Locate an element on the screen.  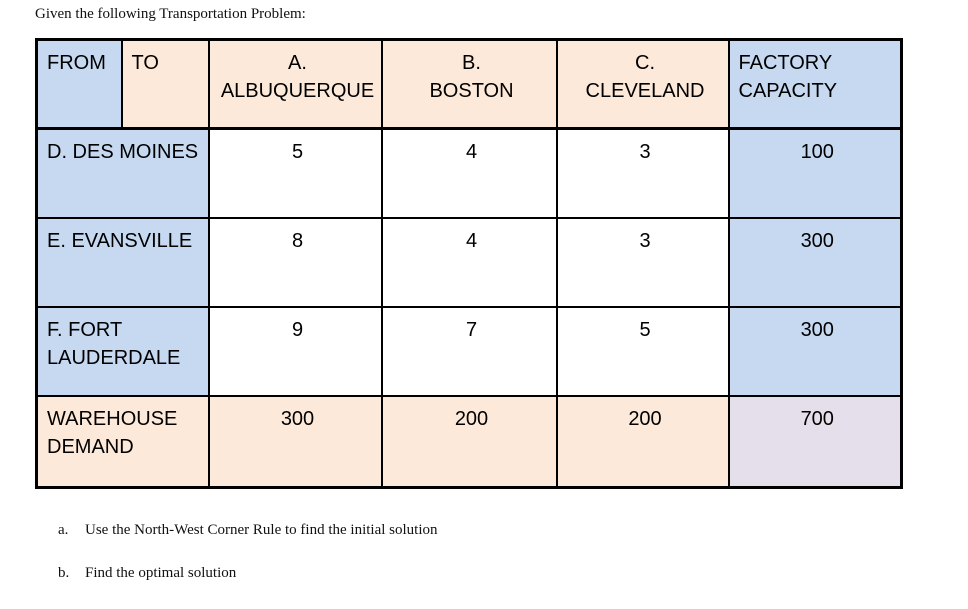
cost-cell: 9 is located at coordinates (295, 351).